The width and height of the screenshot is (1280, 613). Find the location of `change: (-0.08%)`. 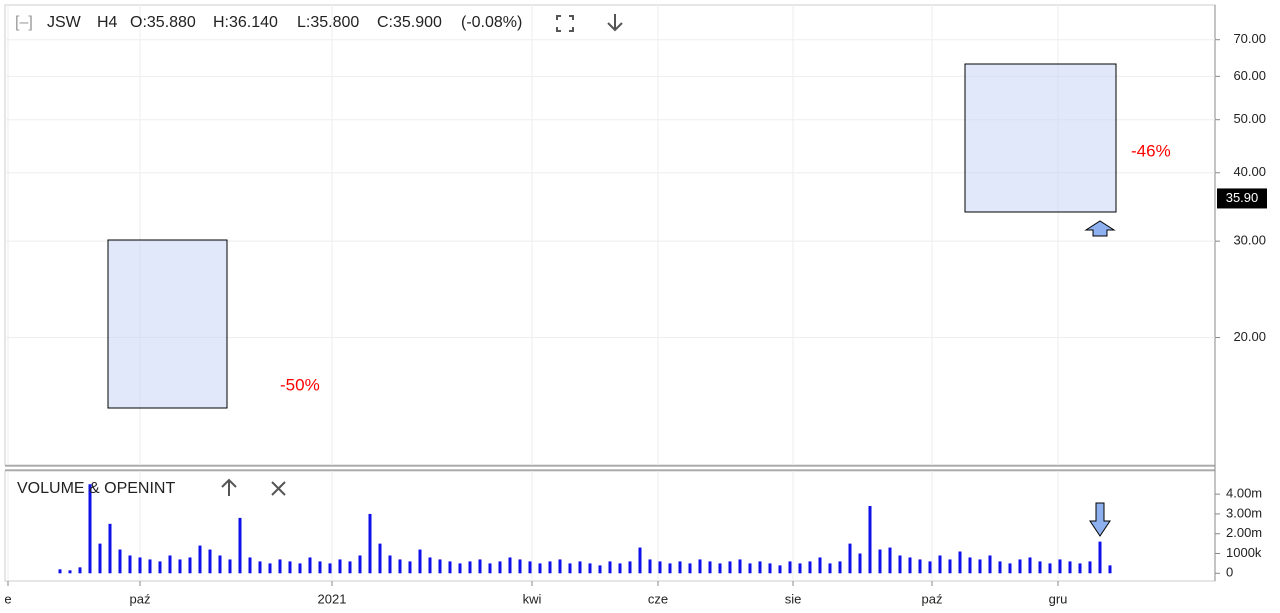

change: (-0.08%) is located at coordinates (491, 22).